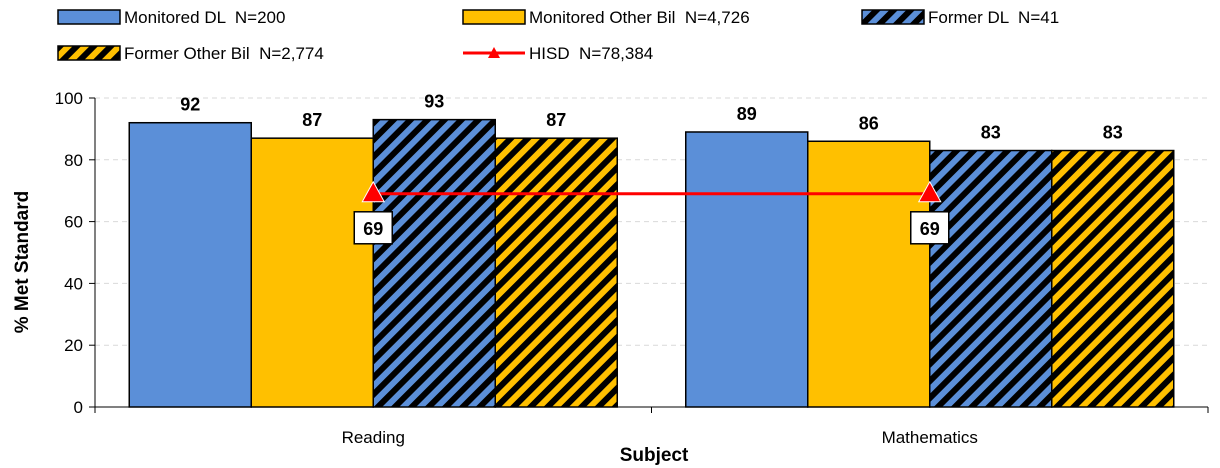  What do you see at coordinates (89, 17) in the screenshot?
I see `legend-swatch-monitored-dl` at bounding box center [89, 17].